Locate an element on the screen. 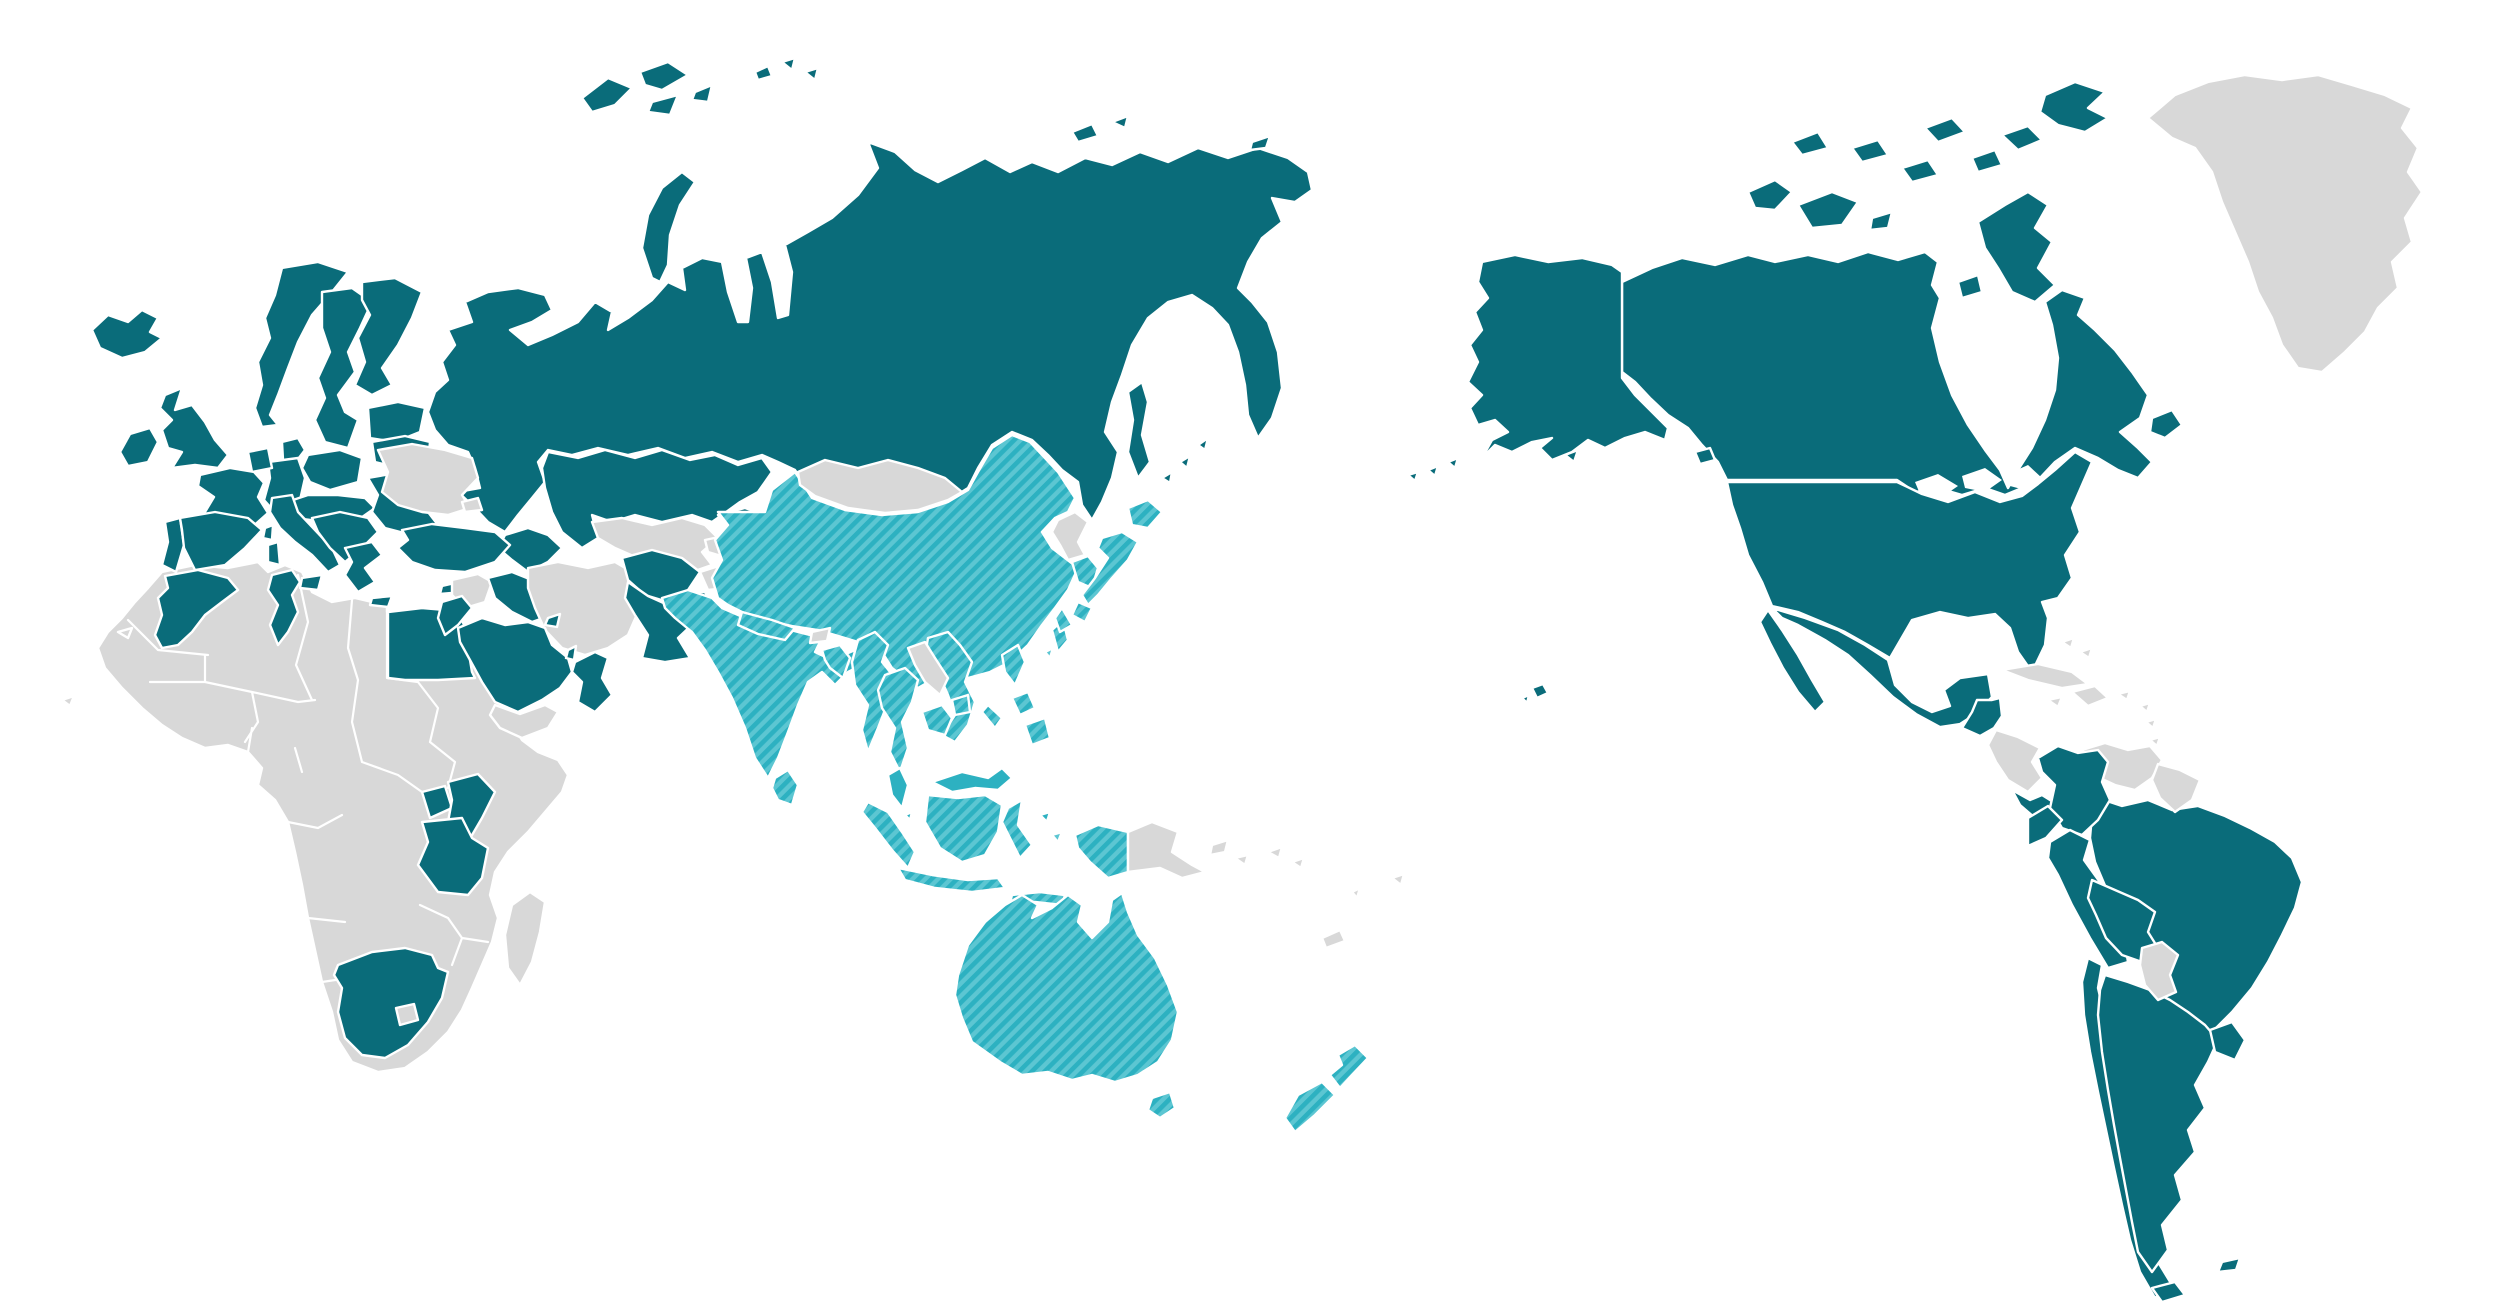  region-kuwait is located at coordinates (552, 620).